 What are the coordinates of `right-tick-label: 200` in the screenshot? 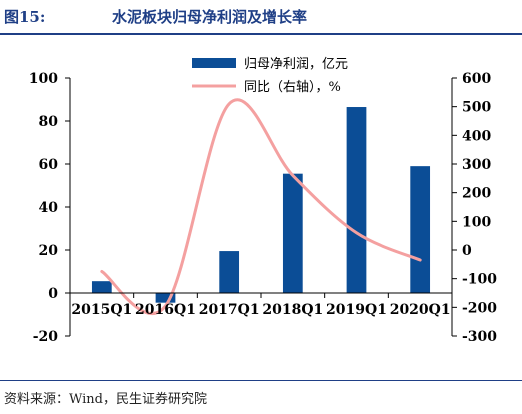 It's located at (476, 194).